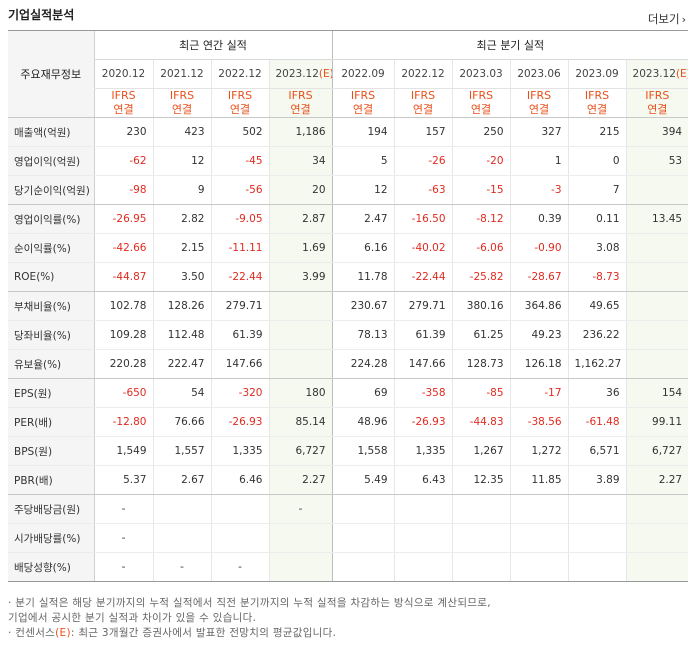 Image resolution: width=694 pixels, height=648 pixels. What do you see at coordinates (239, 364) in the screenshot?
I see `table-cell: 147.66` at bounding box center [239, 364].